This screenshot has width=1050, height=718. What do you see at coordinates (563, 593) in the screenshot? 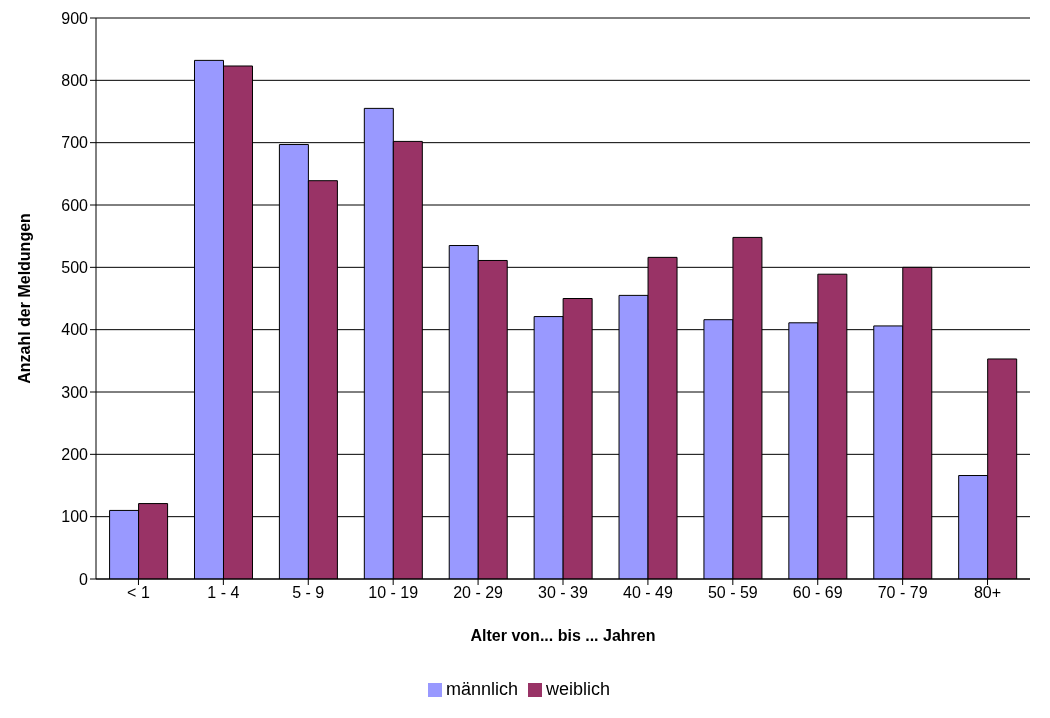
I see `x-tick-label: 30 - 39` at bounding box center [563, 593].